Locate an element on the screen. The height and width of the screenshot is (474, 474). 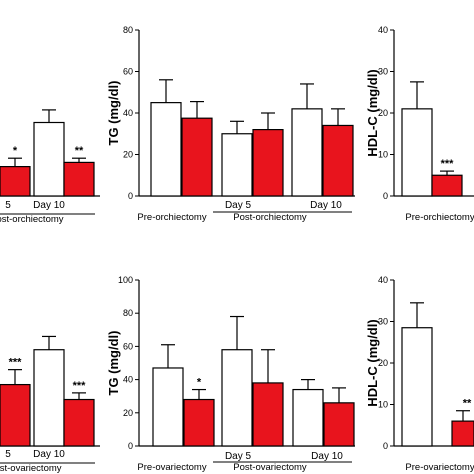
panel-top-right: 0 10 20 30 40 HDL-C (mg/dl) *** Pre-orchiectomy is located at coordinates (419, 124).